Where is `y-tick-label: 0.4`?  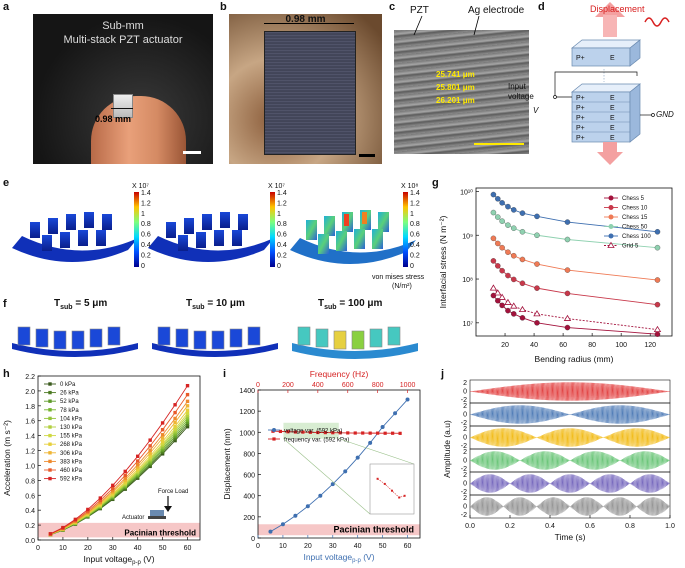 y-tick-label: 0.4 is located at coordinates (30, 511).